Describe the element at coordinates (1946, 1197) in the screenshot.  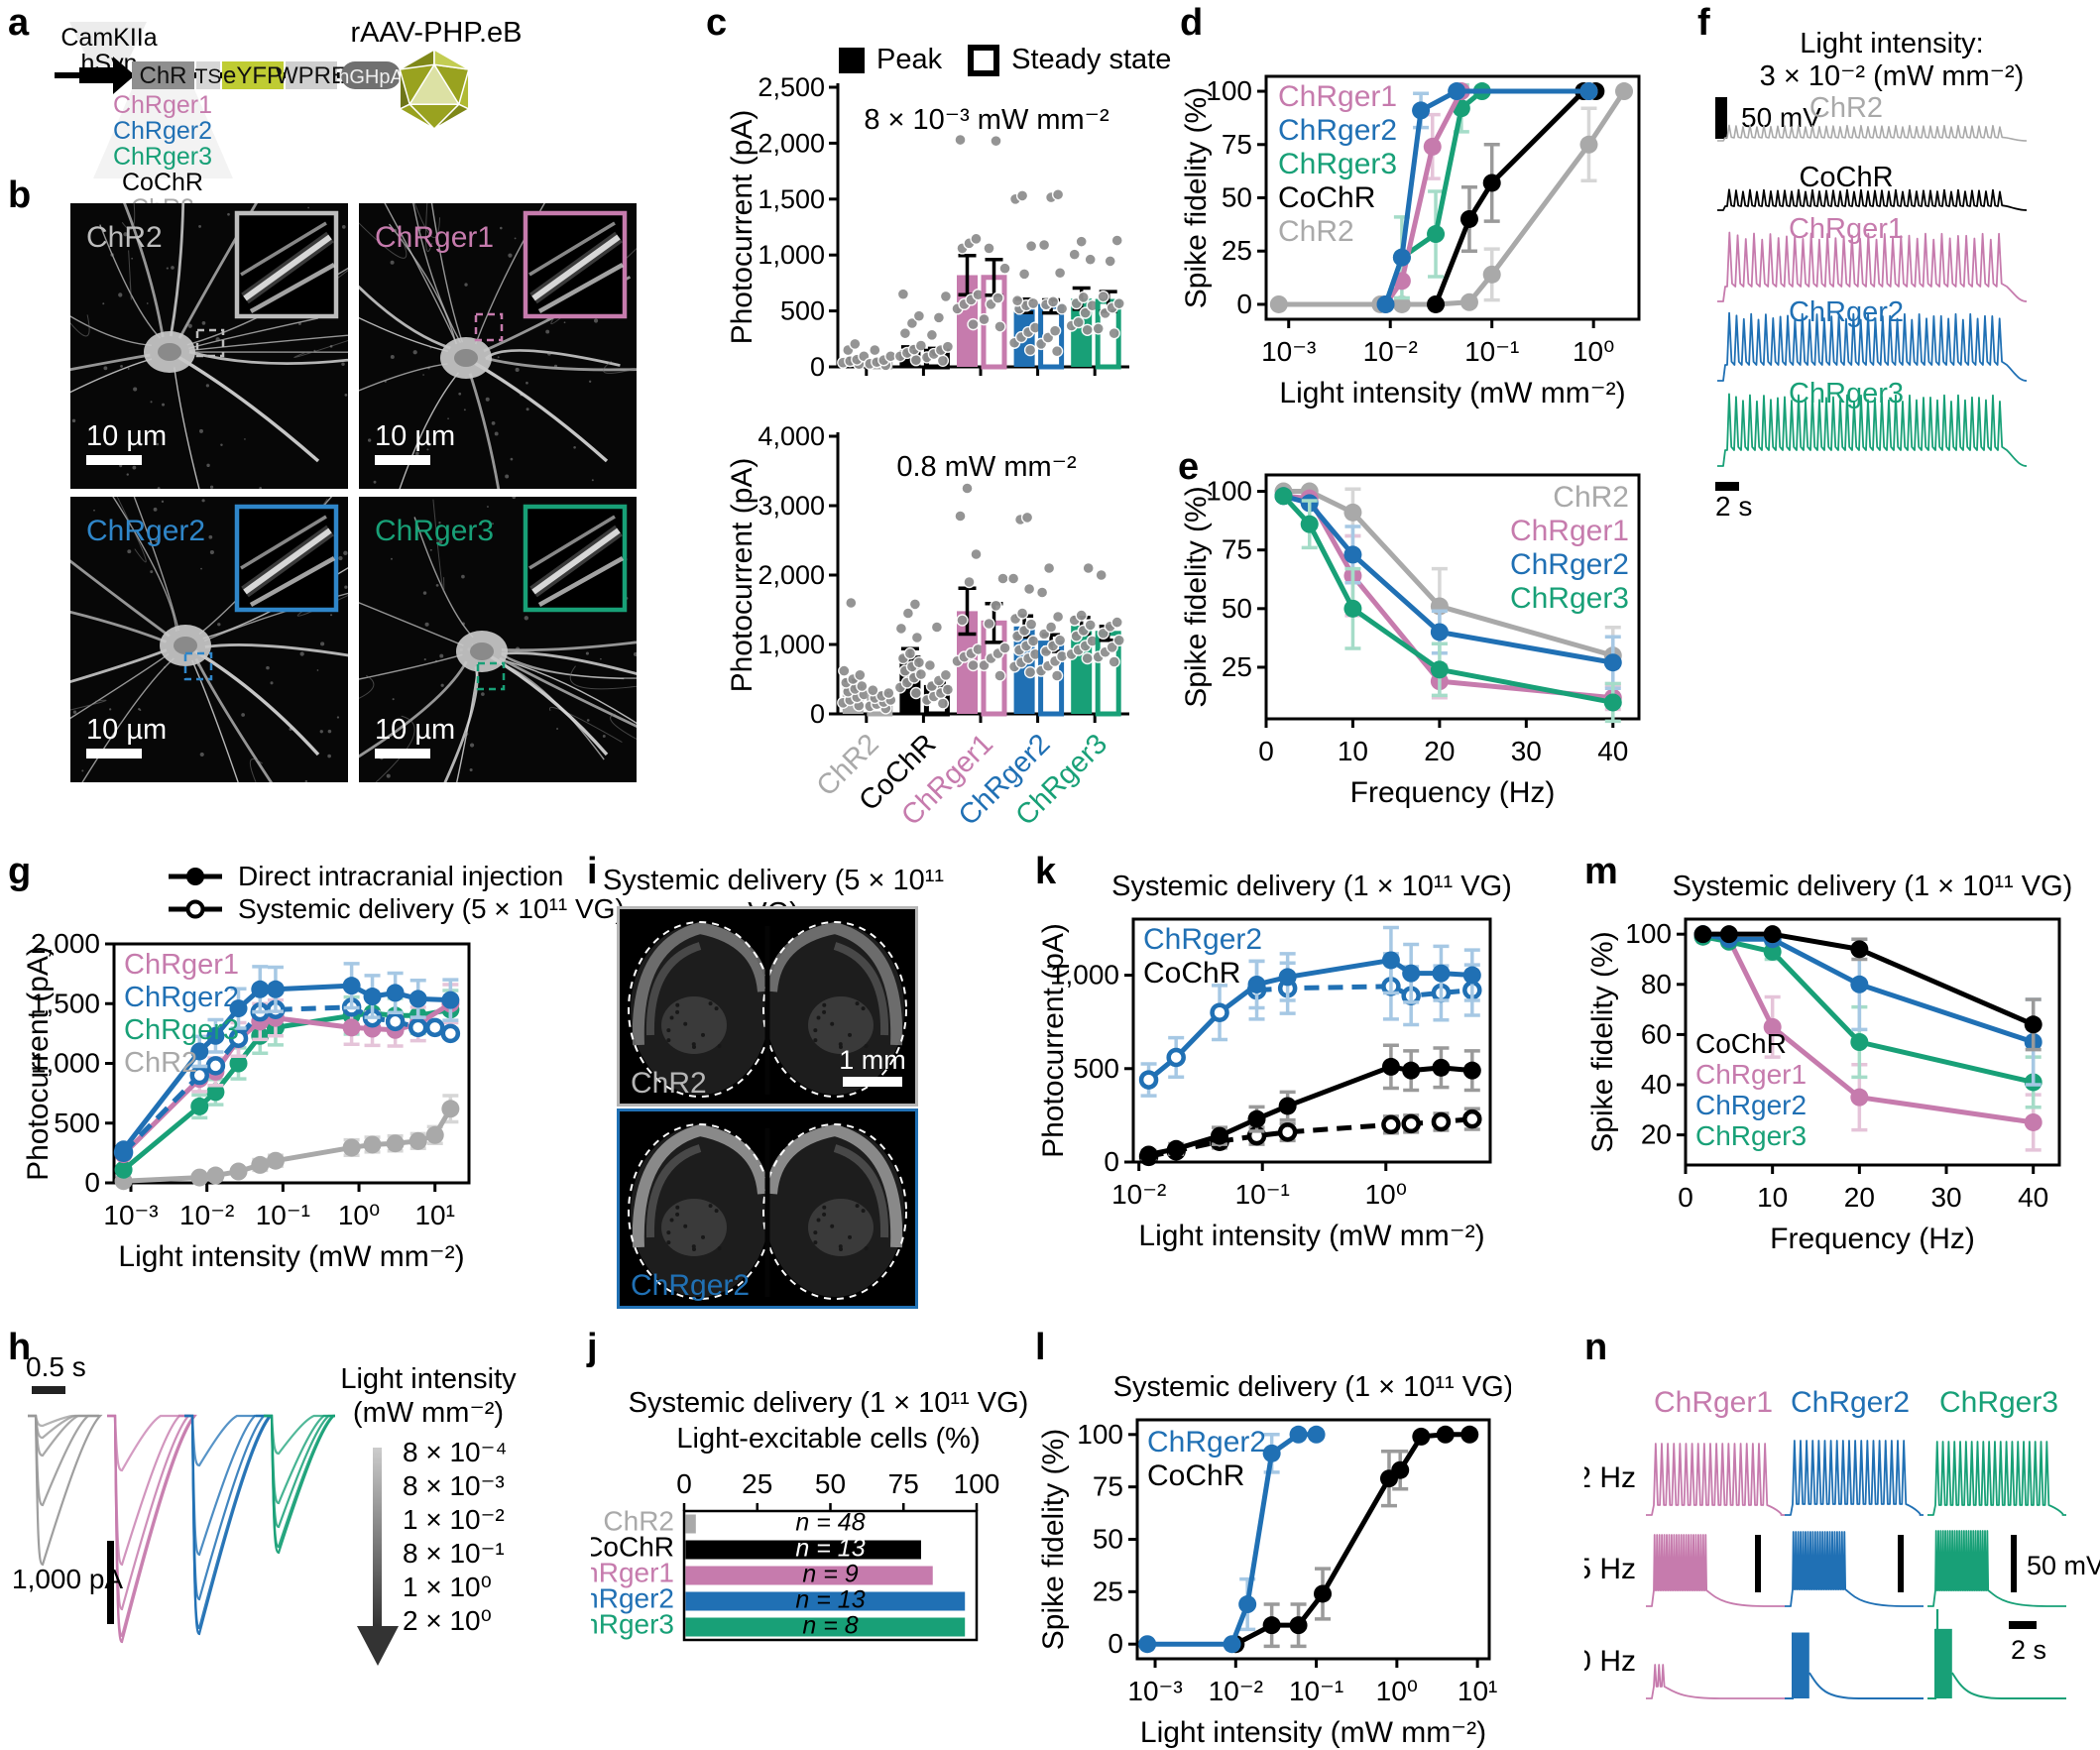
I see `svg-text: 30` at that location.